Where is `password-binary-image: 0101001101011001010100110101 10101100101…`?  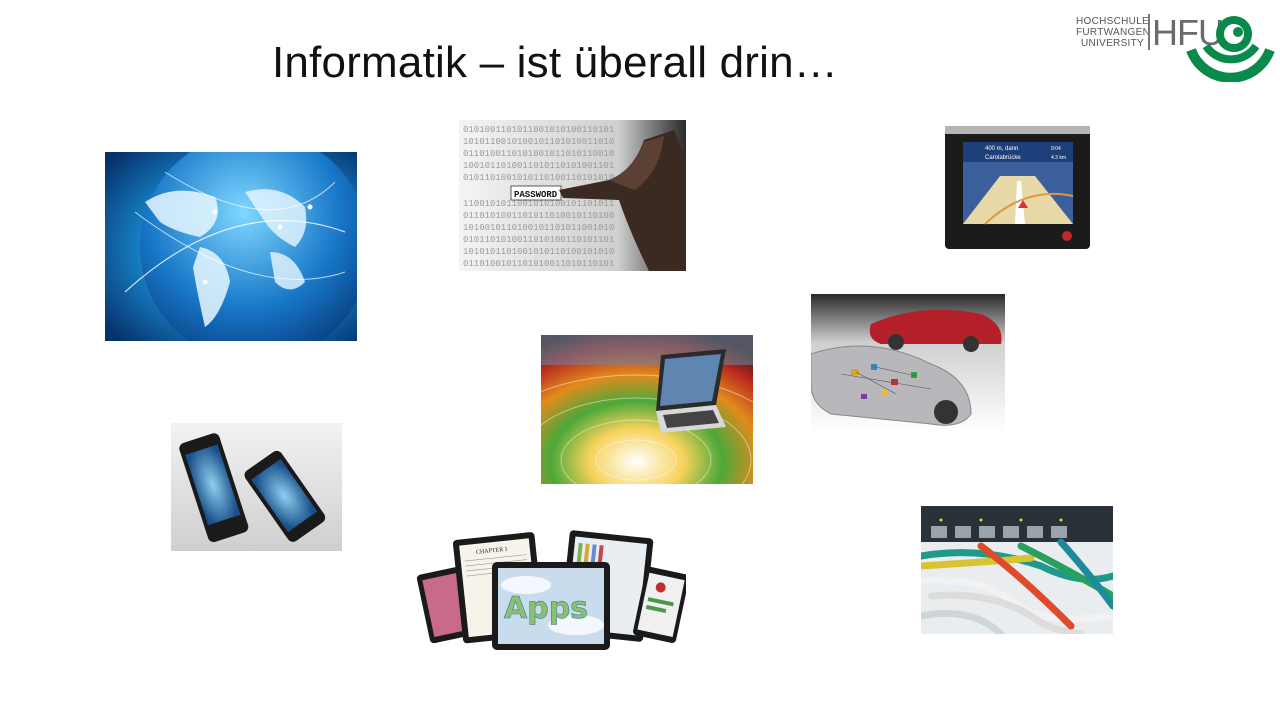 password-binary-image: 0101001101011001010100110101 10101100101… is located at coordinates (572, 195).